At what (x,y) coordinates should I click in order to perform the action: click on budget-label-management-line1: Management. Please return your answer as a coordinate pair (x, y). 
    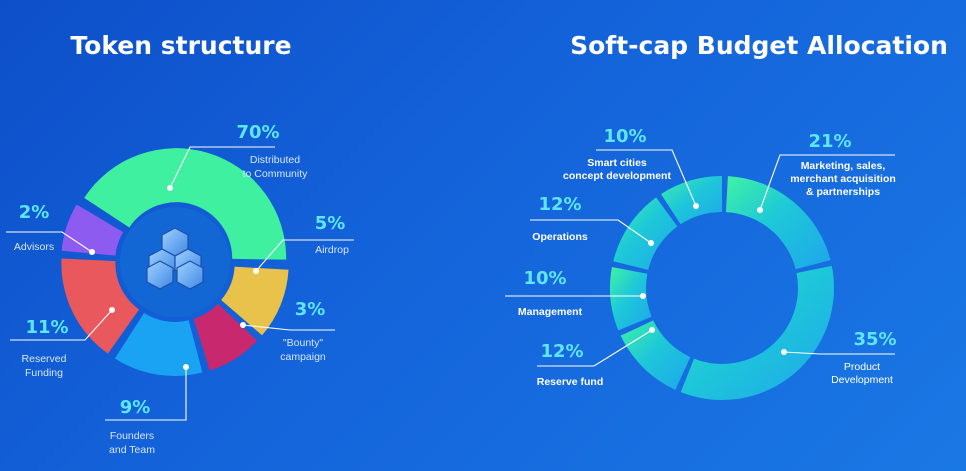
    Looking at the image, I should click on (550, 312).